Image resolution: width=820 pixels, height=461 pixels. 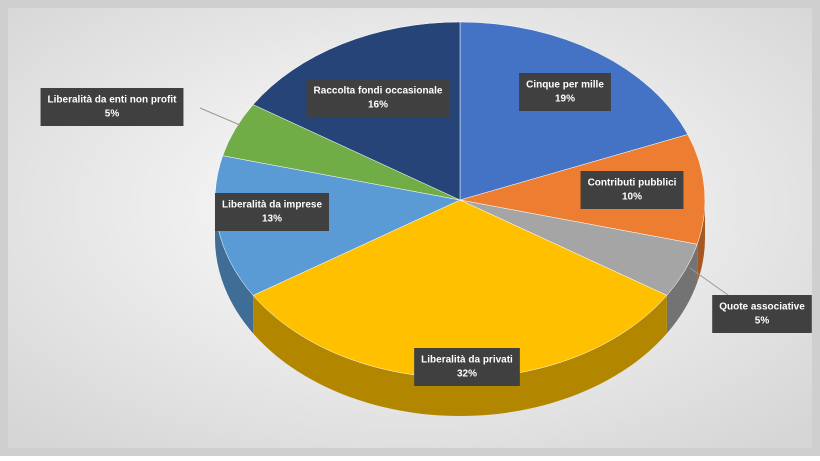 I want to click on label-name: Liberalità da privati, so click(x=467, y=360).